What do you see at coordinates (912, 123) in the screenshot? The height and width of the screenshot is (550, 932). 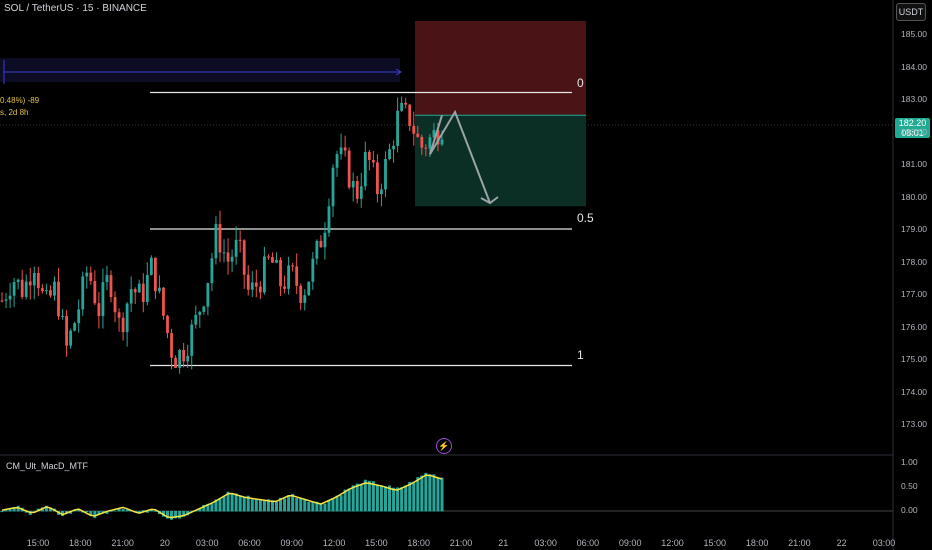 I see `last-price: 182.20` at bounding box center [912, 123].